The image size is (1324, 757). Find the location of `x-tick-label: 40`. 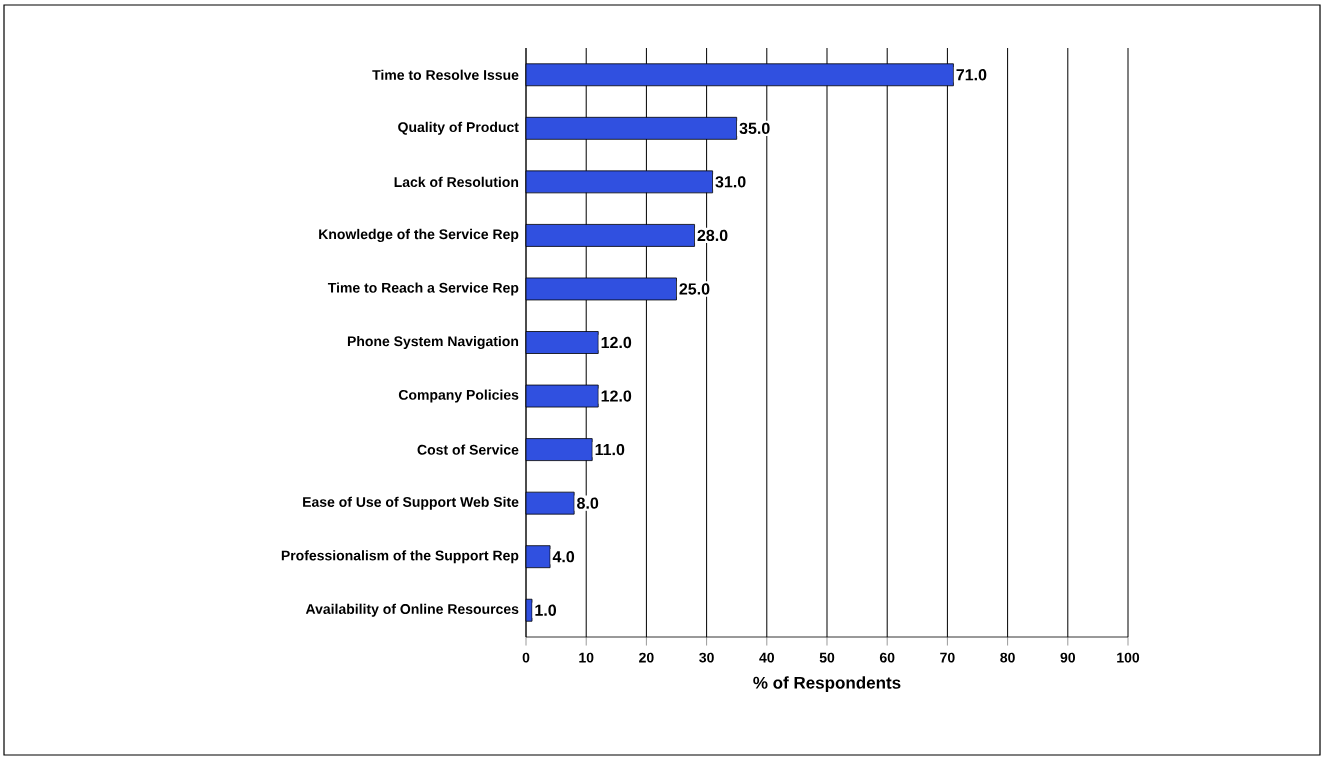

x-tick-label: 40 is located at coordinates (767, 657).